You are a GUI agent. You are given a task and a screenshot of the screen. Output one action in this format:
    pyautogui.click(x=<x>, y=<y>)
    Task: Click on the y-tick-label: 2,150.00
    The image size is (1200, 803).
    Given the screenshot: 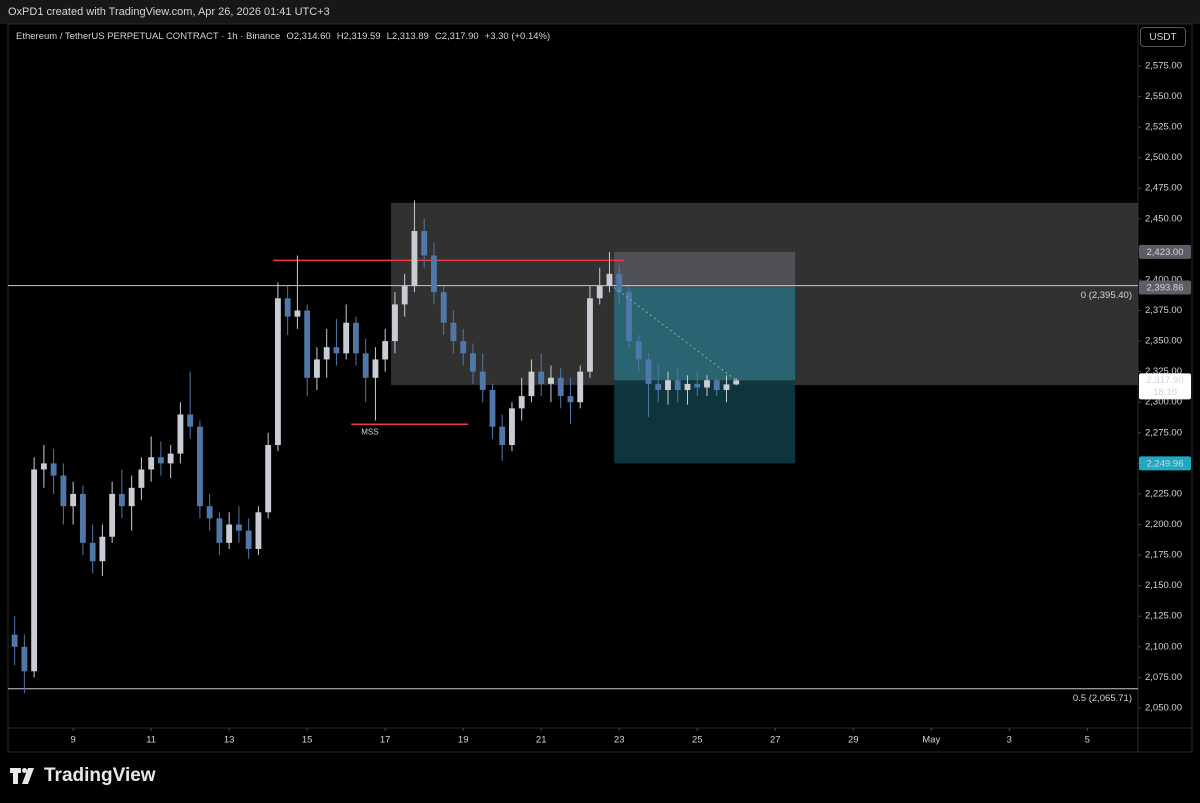 What is the action you would take?
    pyautogui.click(x=1163, y=585)
    